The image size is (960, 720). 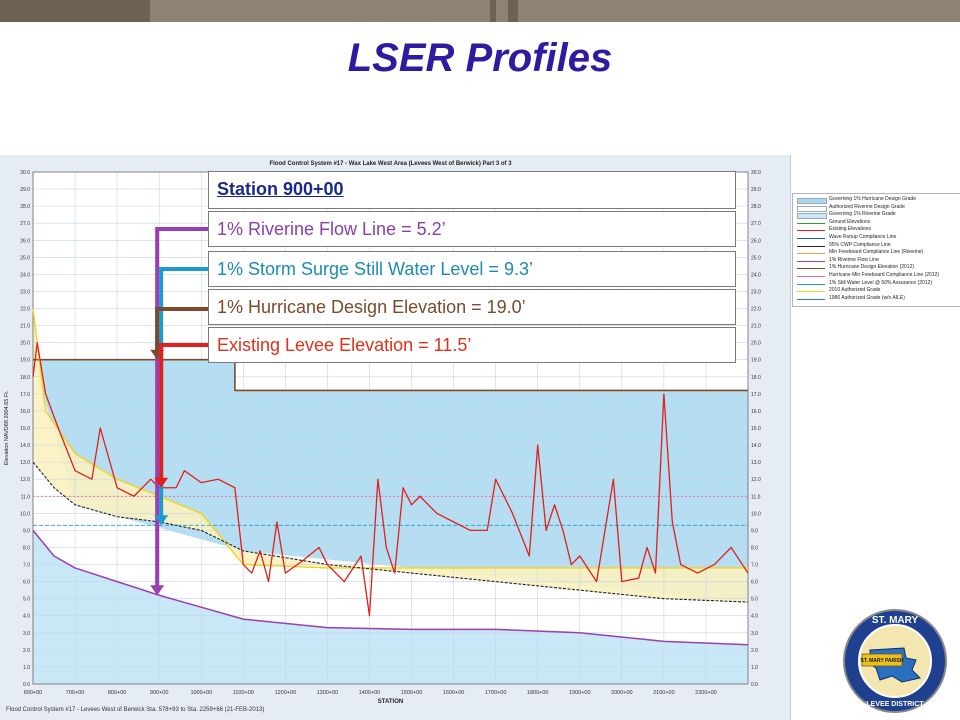 I want to click on x-tick-label: 900+00, so click(x=159, y=693).